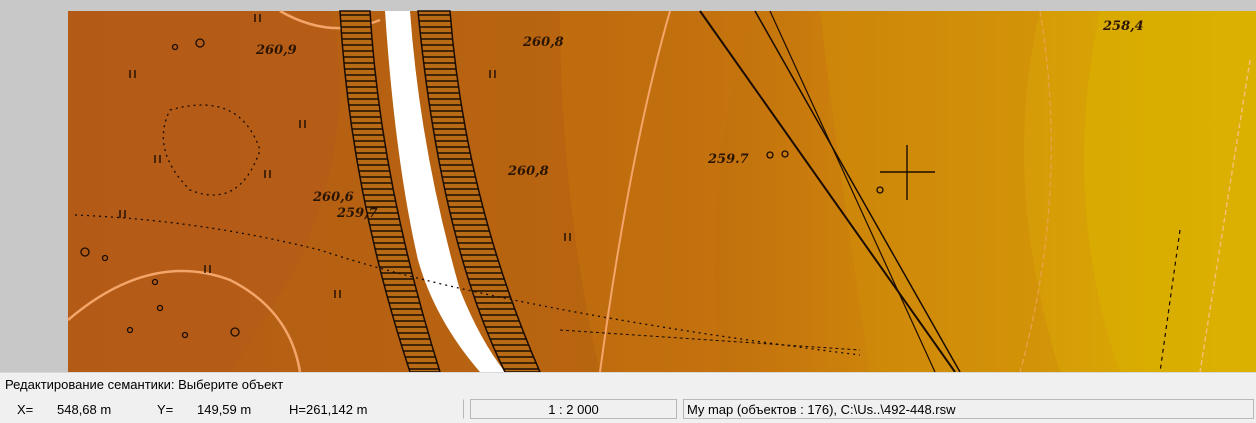 Image resolution: width=1256 pixels, height=423 pixels. I want to click on railway-embankment-right, so click(479, 191).